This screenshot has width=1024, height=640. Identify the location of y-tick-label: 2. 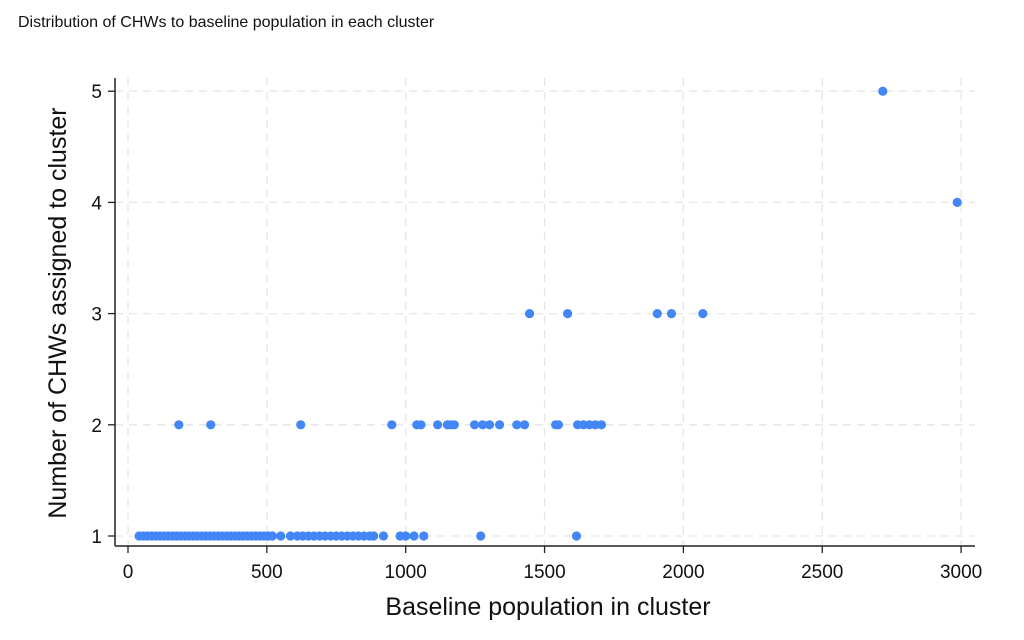
(96, 426).